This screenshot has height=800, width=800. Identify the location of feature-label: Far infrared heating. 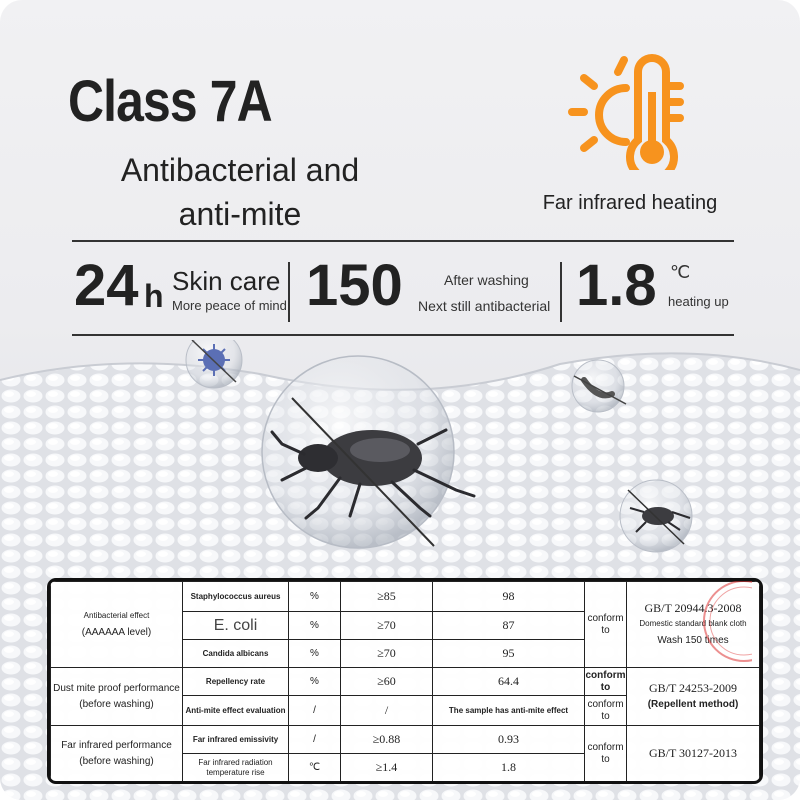
(630, 203).